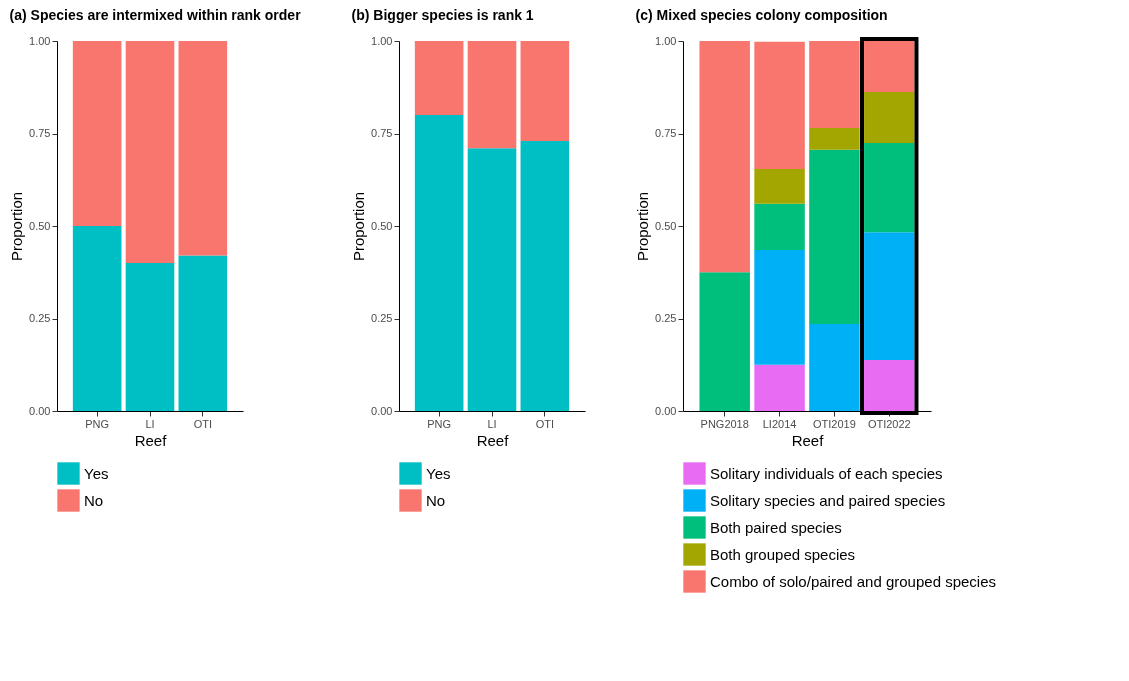 This screenshot has width=1129, height=681. What do you see at coordinates (834, 423) in the screenshot?
I see `x-tick-label: OTI2019` at bounding box center [834, 423].